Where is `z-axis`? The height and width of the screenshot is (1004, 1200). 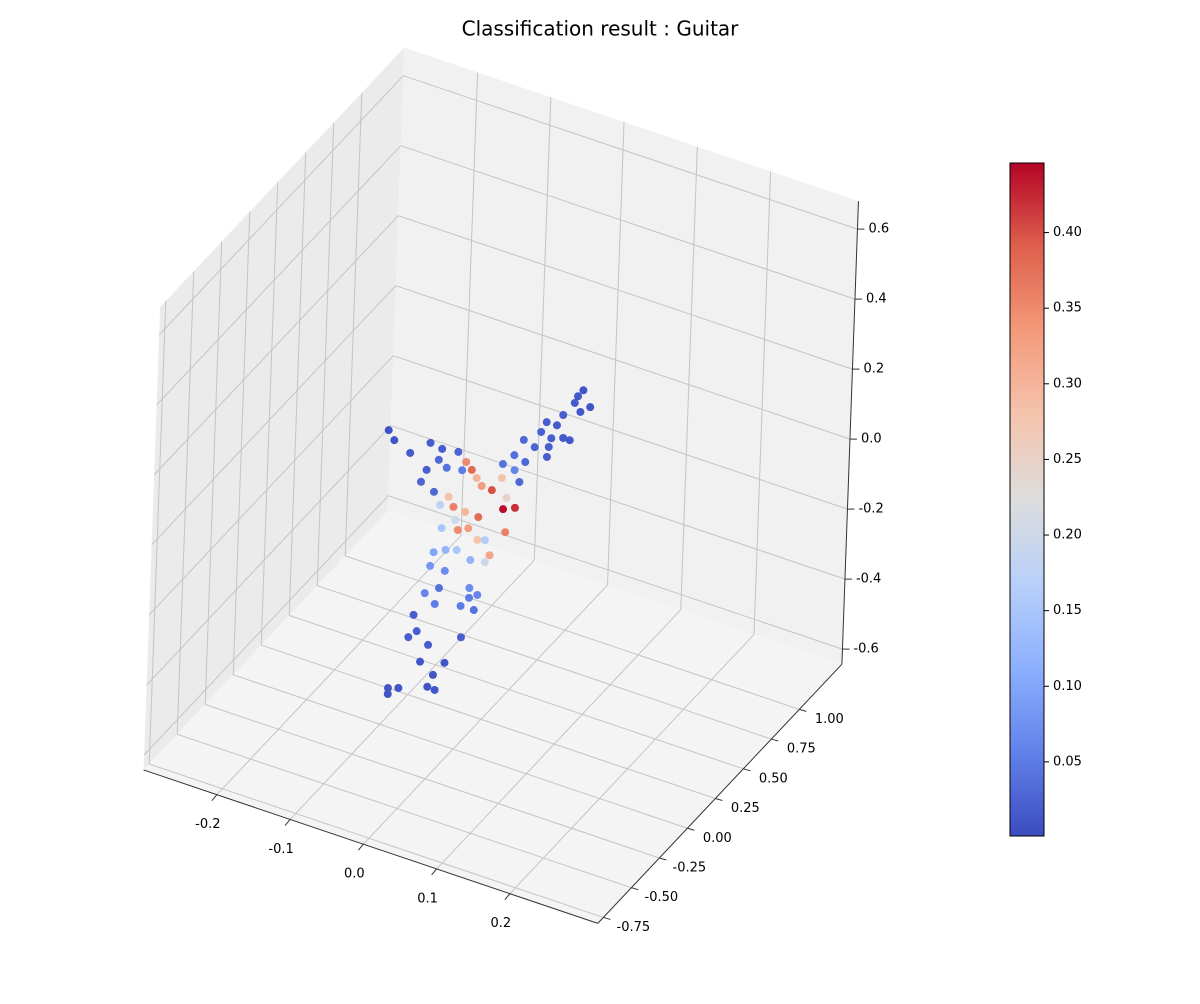 z-axis is located at coordinates (850, 433).